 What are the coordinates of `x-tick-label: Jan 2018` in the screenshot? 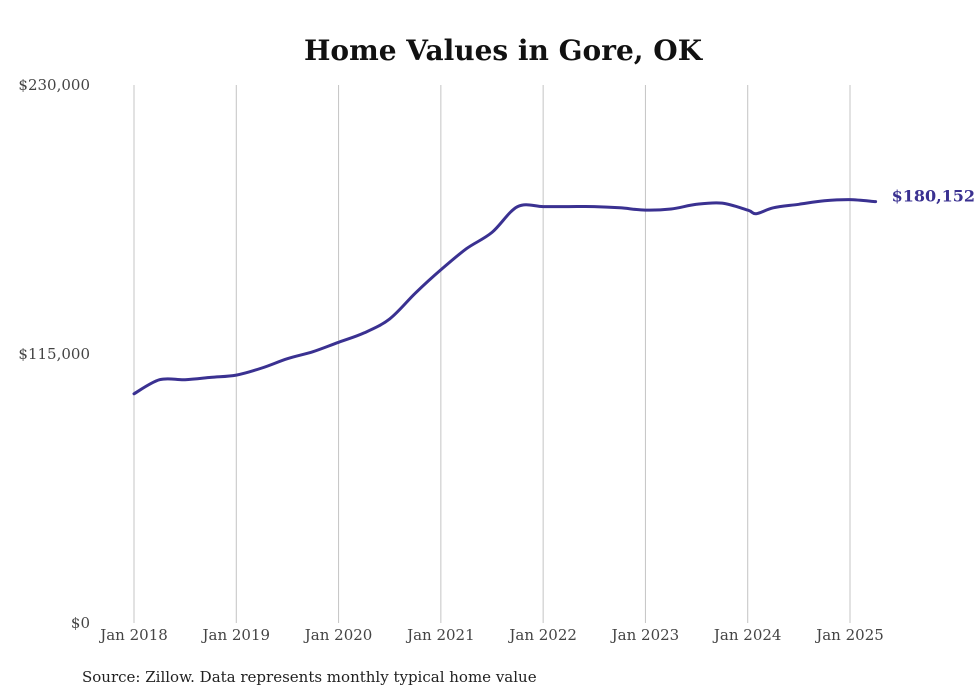 It's located at (133, 635).